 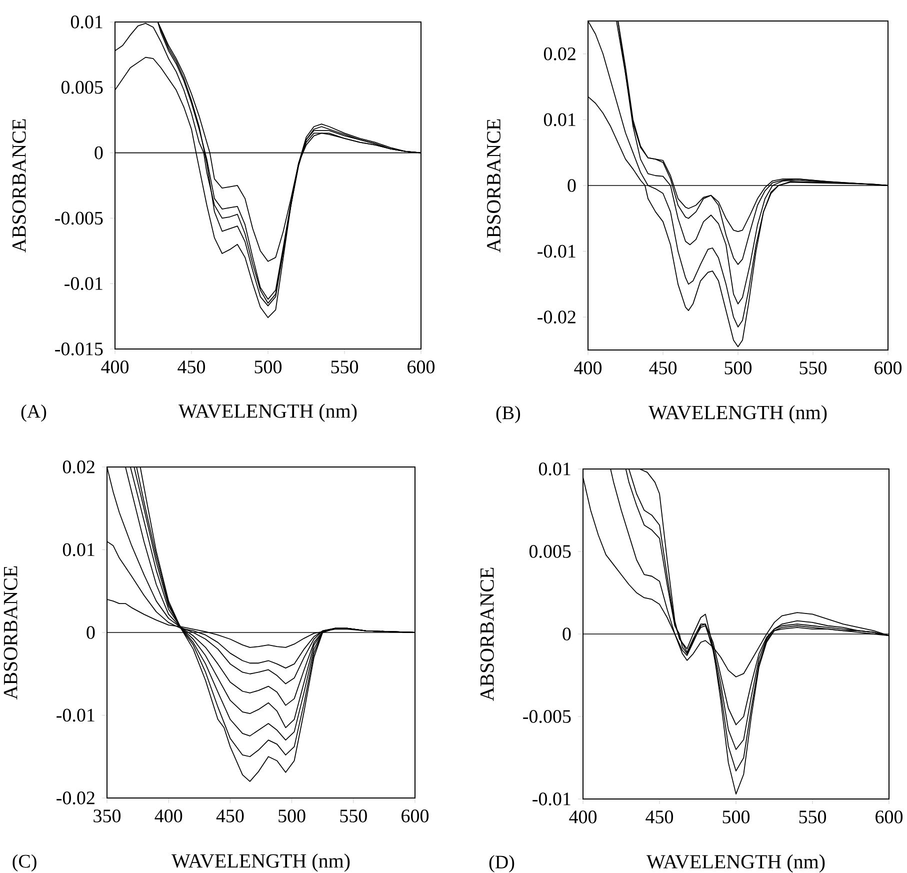 What do you see at coordinates (79, 349) in the screenshot?
I see `y-tick-label: -0.015` at bounding box center [79, 349].